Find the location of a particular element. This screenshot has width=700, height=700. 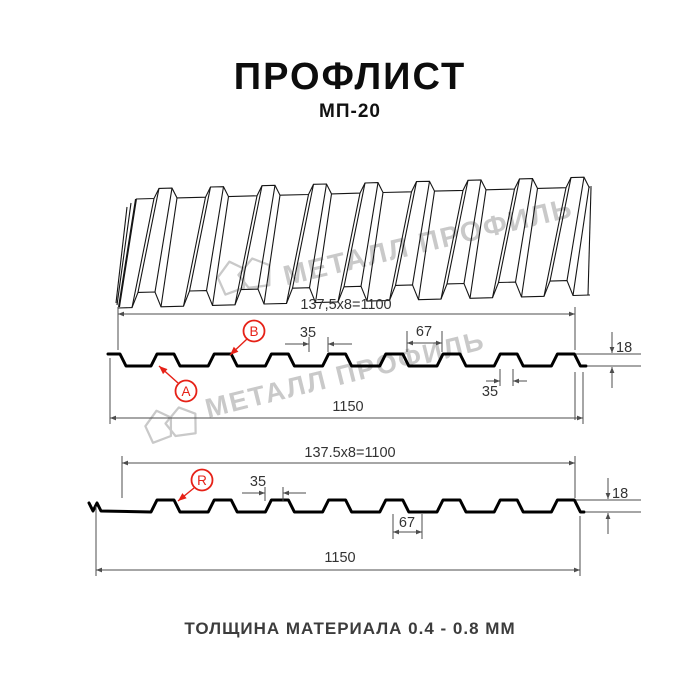

marker-b-circle is located at coordinates (254, 331).